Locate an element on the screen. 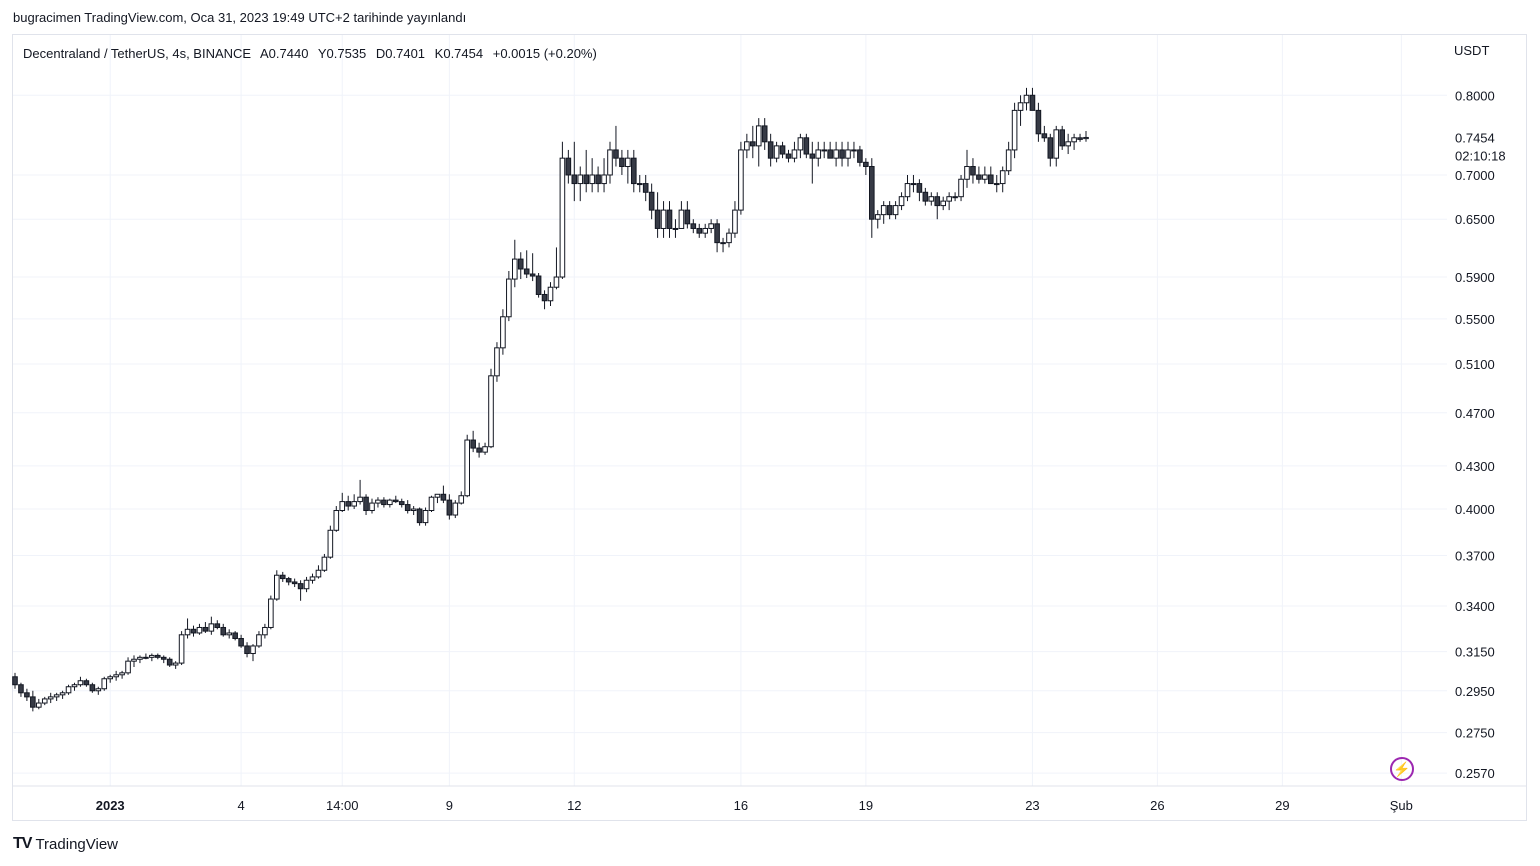 The height and width of the screenshot is (866, 1540). footer-brand: TV TradingView is located at coordinates (65, 844).